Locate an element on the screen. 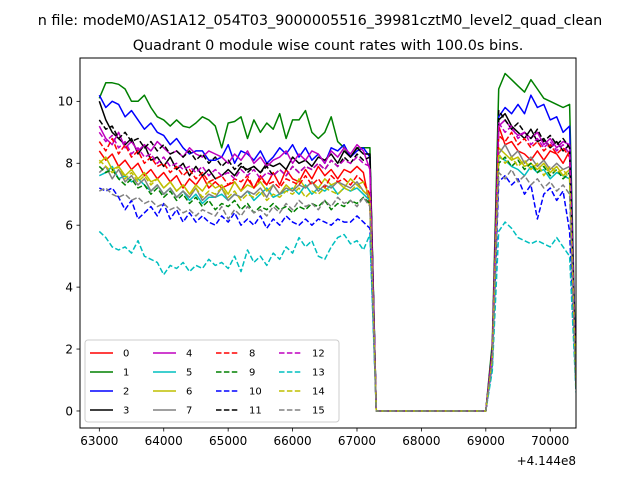  x-tick-label: 66000 is located at coordinates (292, 441).